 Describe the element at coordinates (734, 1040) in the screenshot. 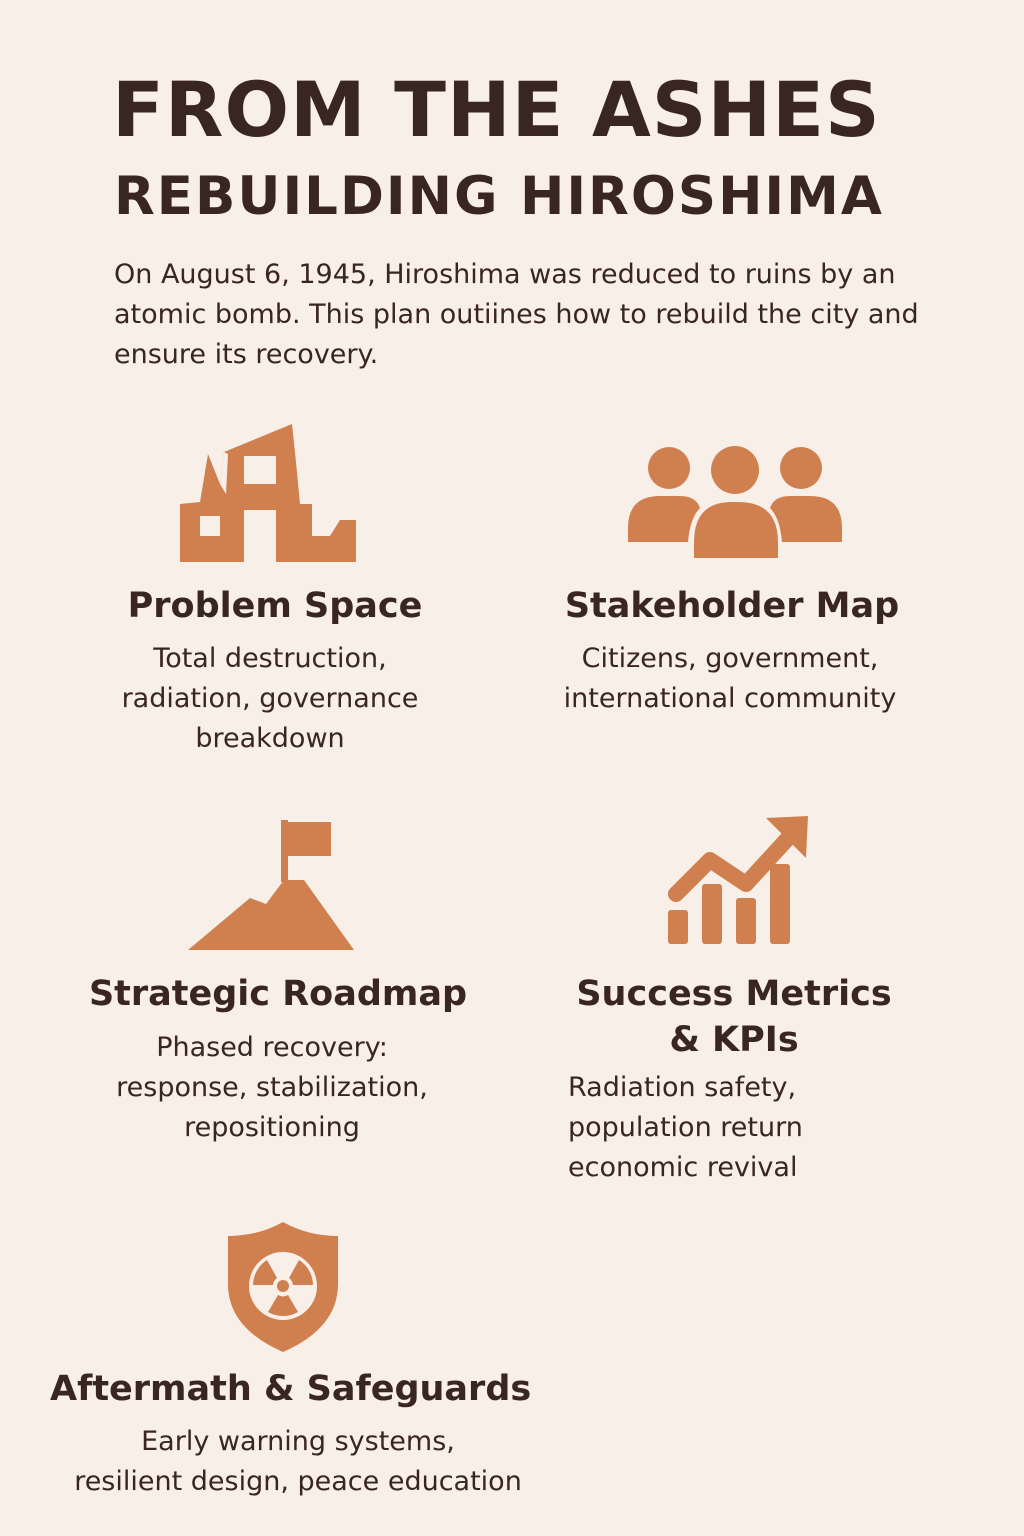

I see `success-metrics-title-line: & KPIs` at that location.